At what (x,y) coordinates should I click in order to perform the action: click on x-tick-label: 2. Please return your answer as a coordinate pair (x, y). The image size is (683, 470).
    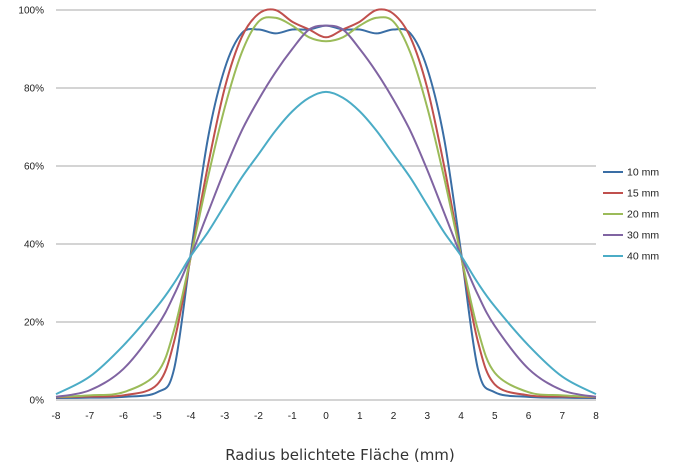
    Looking at the image, I should click on (394, 416).